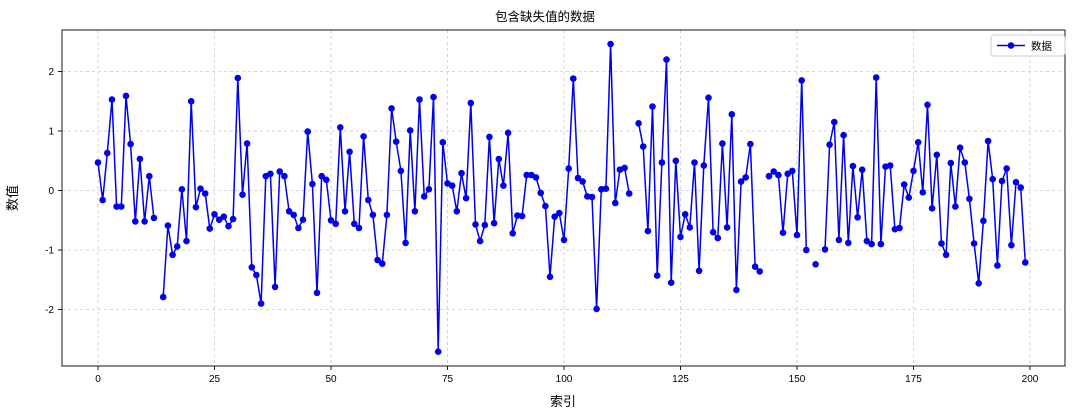 Image resolution: width=1080 pixels, height=420 pixels. I want to click on y-tick-label: 2, so click(51, 72).